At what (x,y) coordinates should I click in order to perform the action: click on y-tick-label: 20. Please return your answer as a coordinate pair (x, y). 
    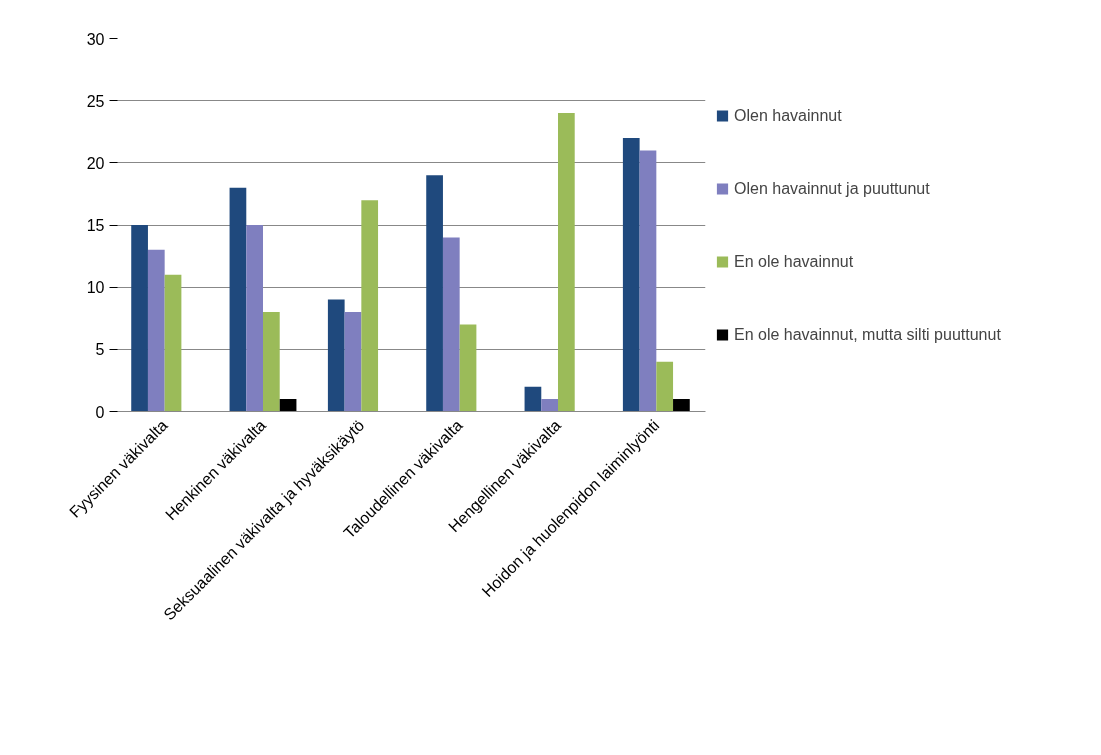
    Looking at the image, I should click on (95, 163).